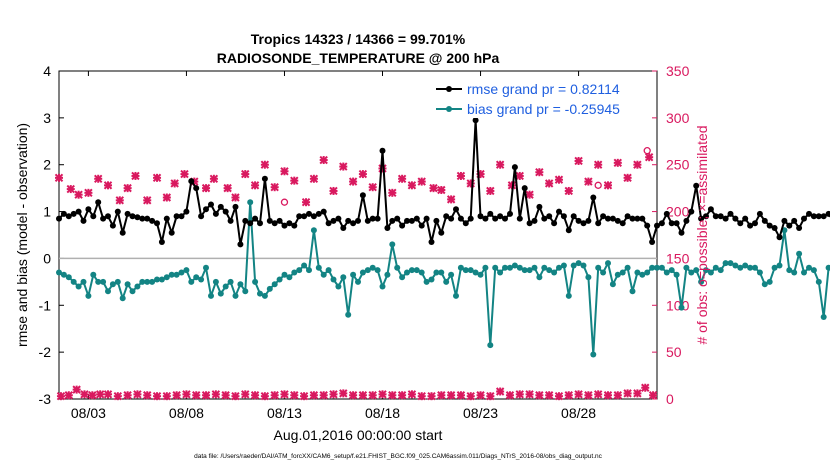 This screenshot has height=475, width=830. Describe the element at coordinates (382, 413) in the screenshot. I see `x-tick-label: 08/18` at that location.